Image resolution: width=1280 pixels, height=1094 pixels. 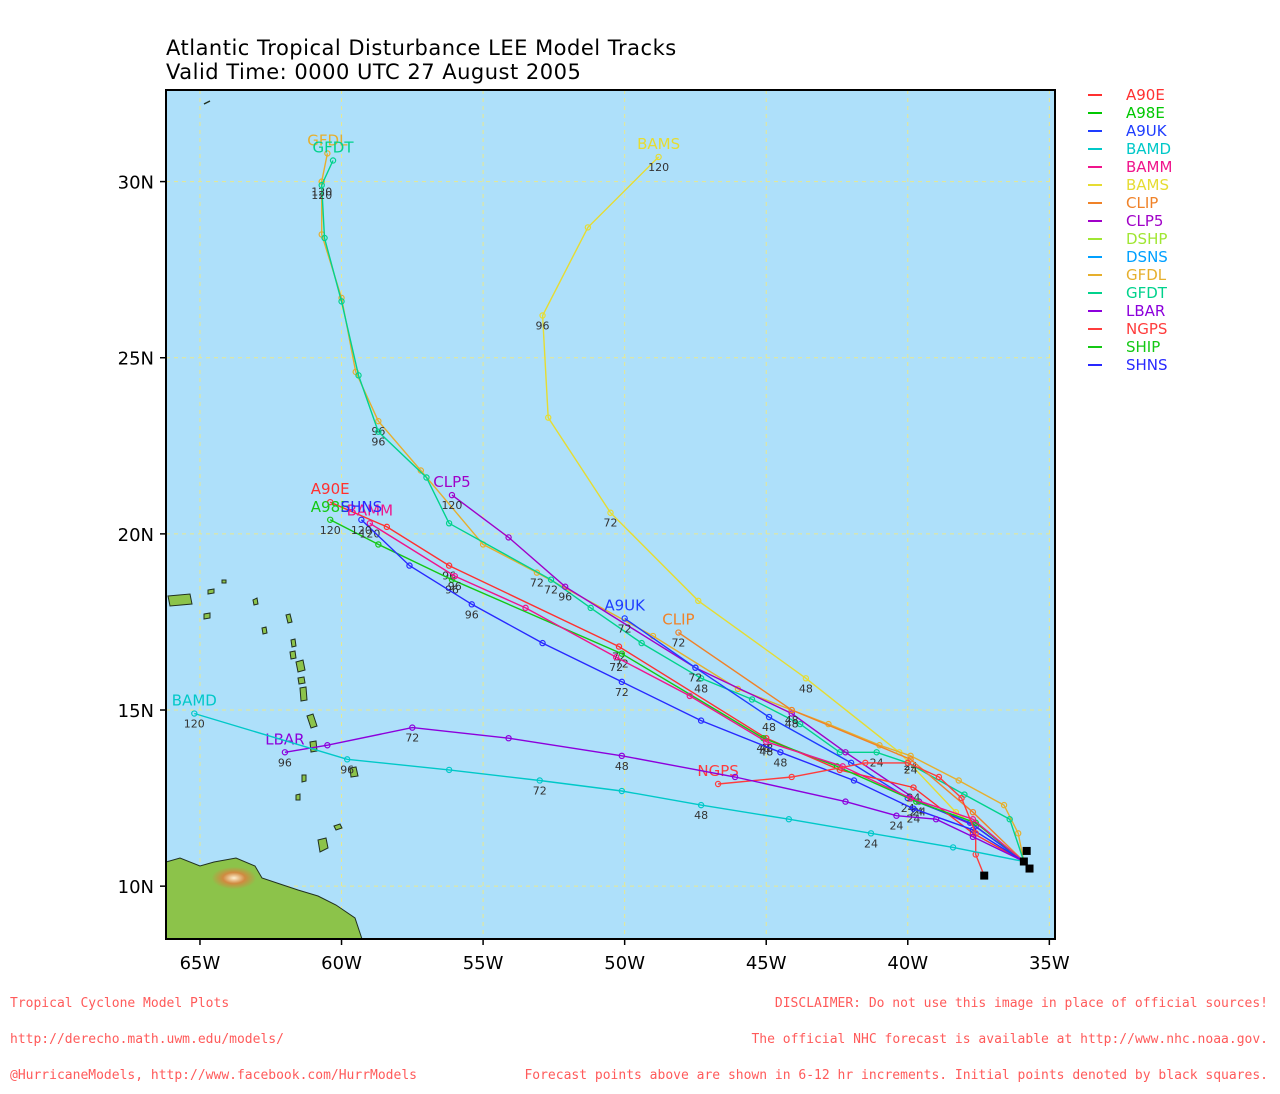 I want to click on track-end-label: A90E, so click(x=330, y=489).